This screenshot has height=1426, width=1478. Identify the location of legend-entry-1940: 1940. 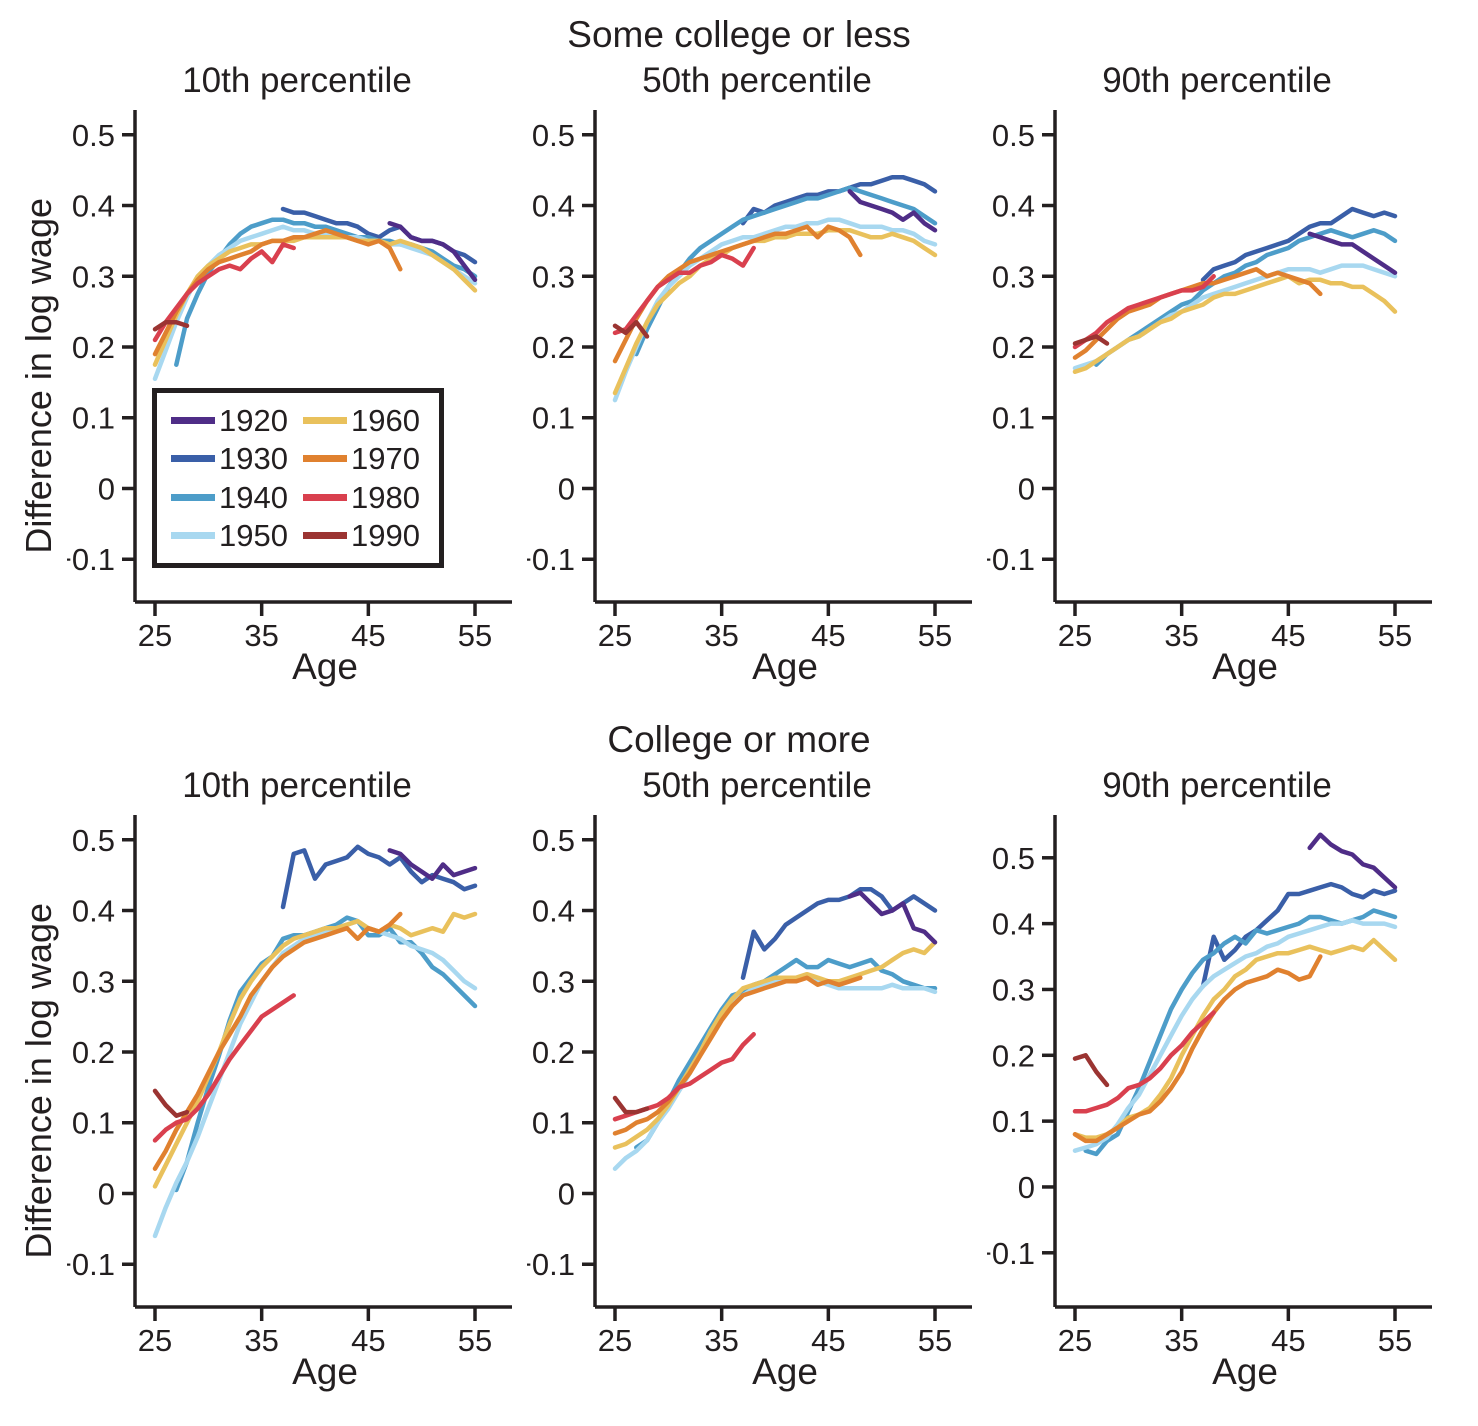
(237, 497).